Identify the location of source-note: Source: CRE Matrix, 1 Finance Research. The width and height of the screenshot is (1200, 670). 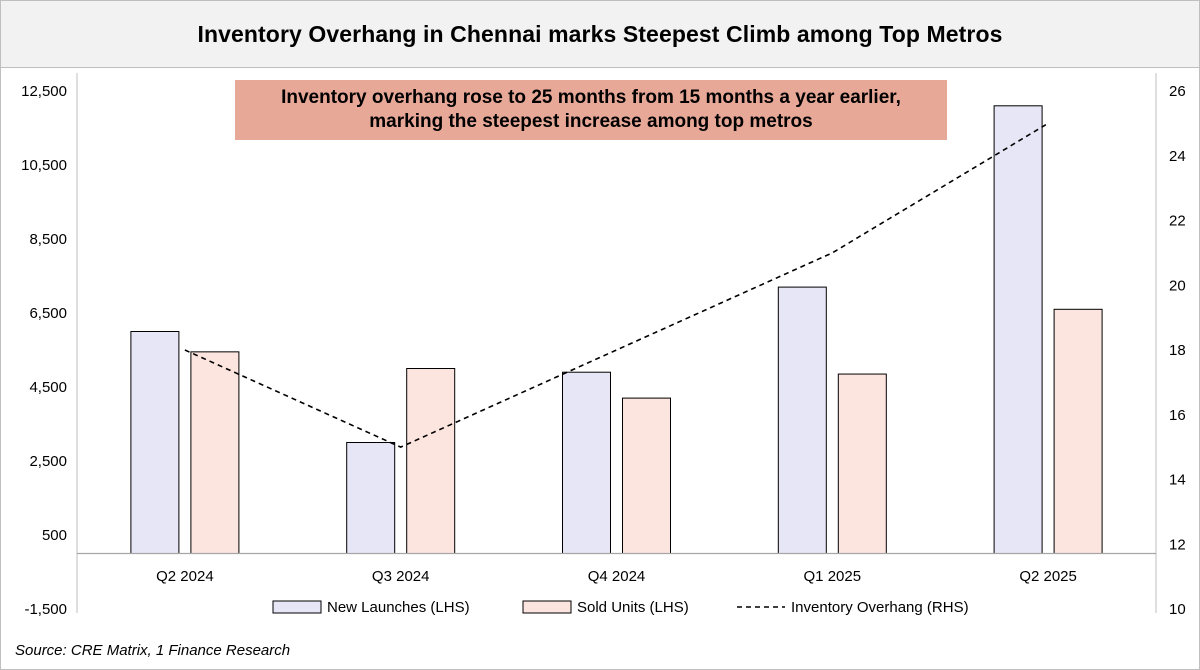
(153, 650).